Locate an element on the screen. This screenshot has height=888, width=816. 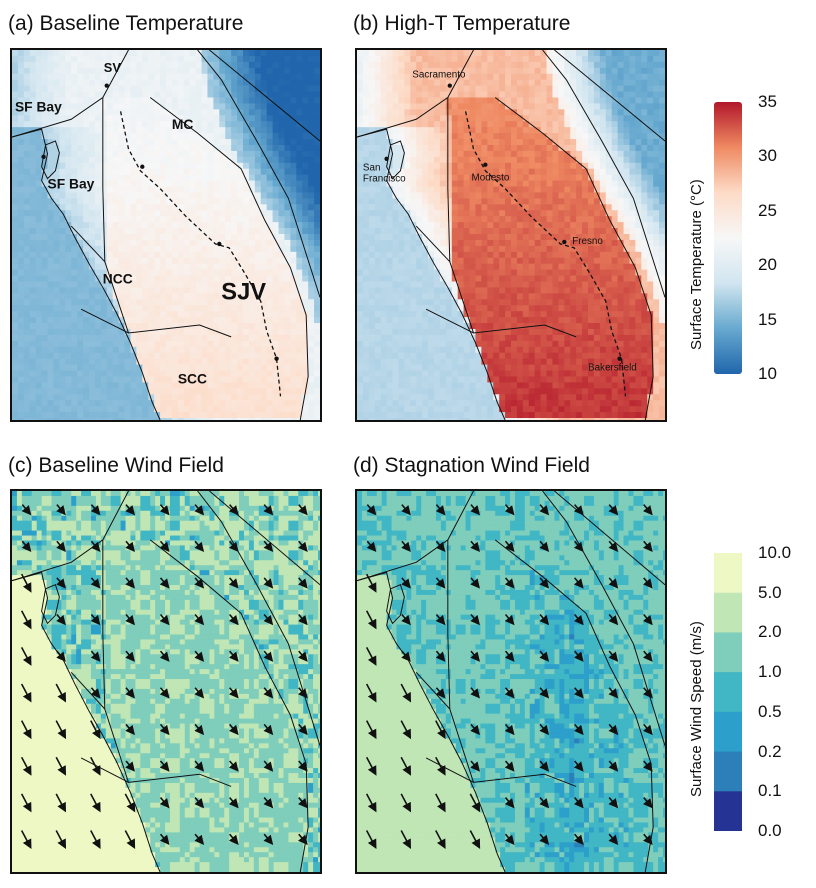
temperature-tick-label: 35 is located at coordinates (767, 101).